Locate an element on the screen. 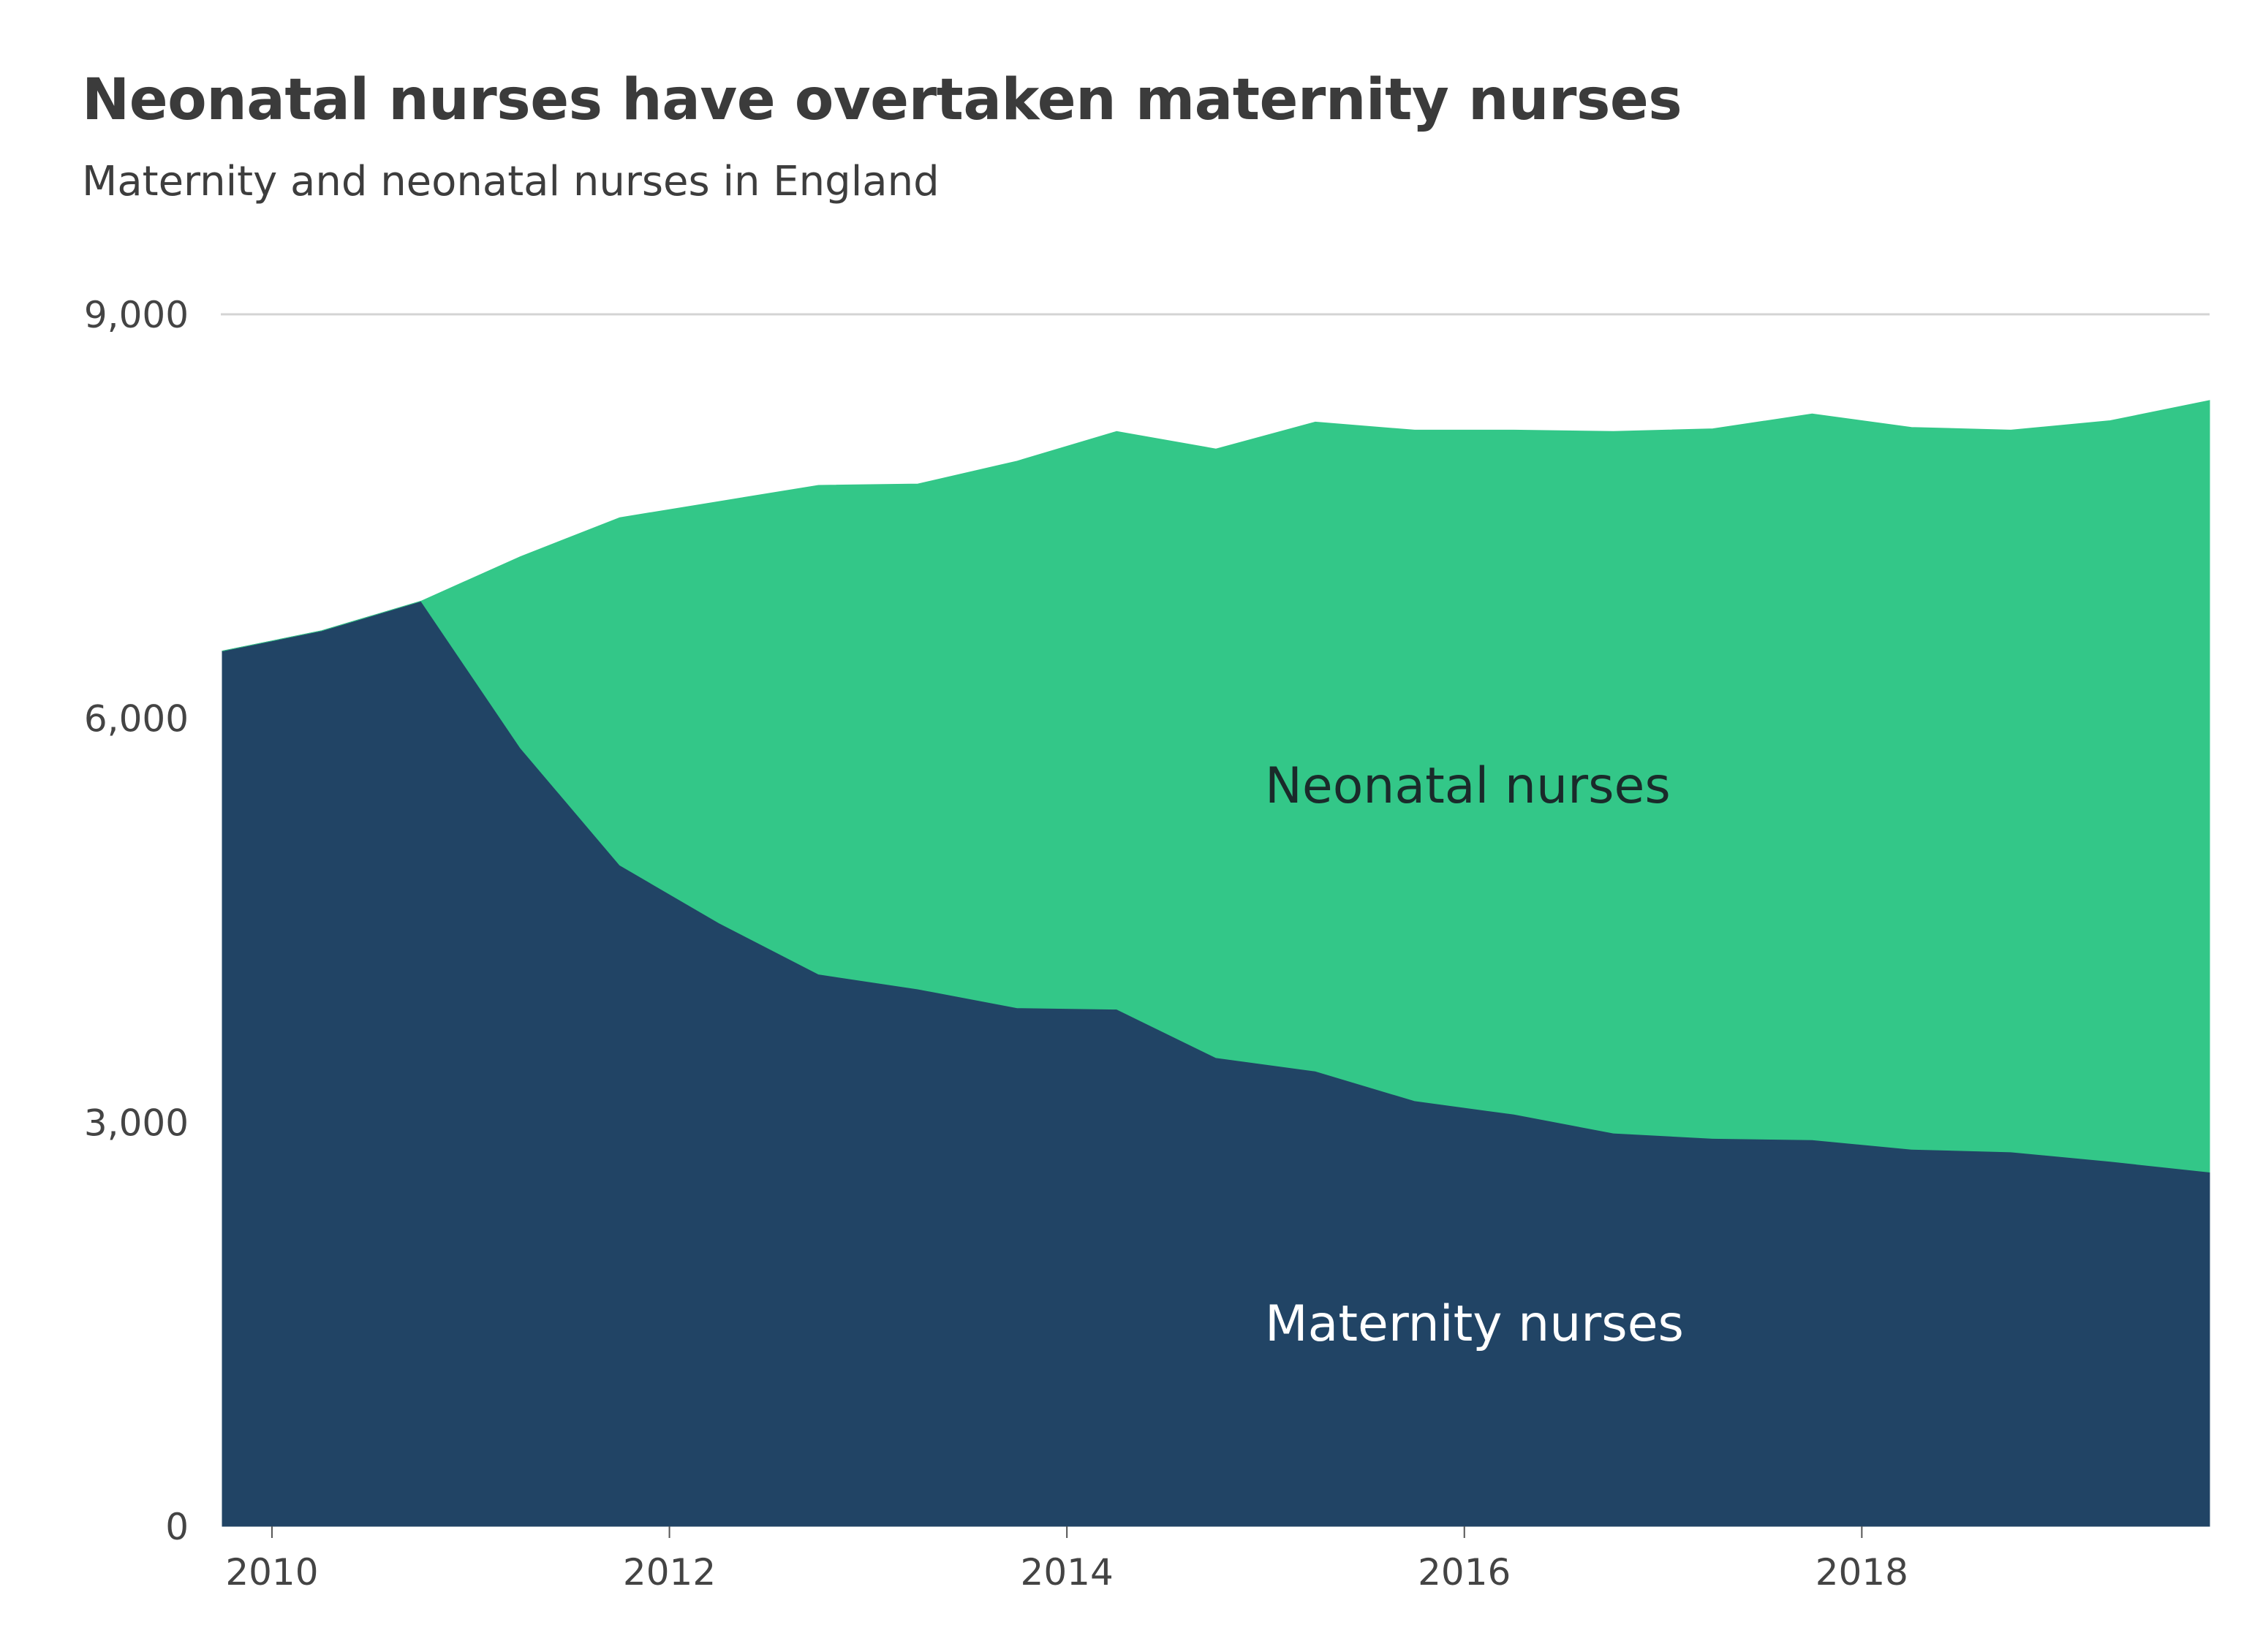 This screenshot has width=2252, height=1652. x-tick-label: 2018 is located at coordinates (1861, 1572).